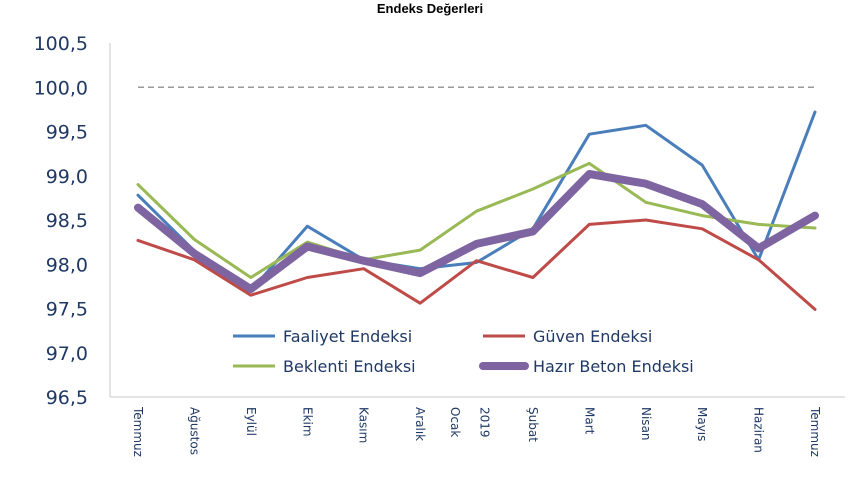  What do you see at coordinates (589, 421) in the screenshot?
I see `x-tick-label: Mart` at bounding box center [589, 421].